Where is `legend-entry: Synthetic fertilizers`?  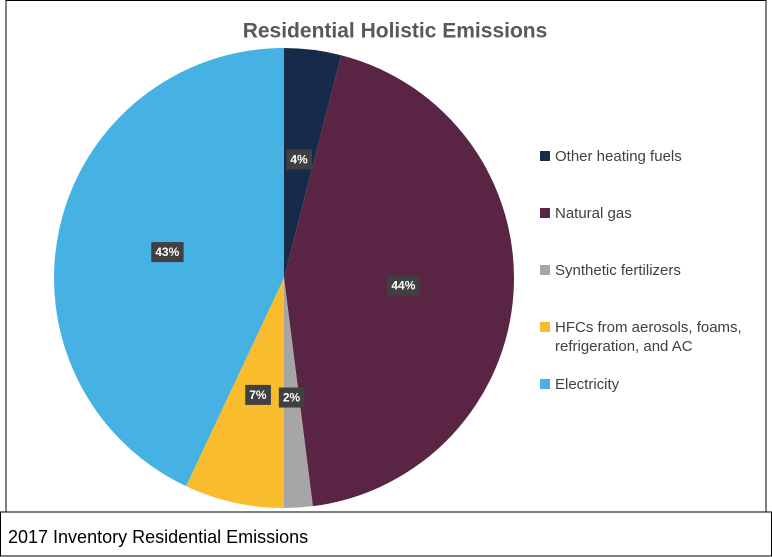 legend-entry: Synthetic fertilizers is located at coordinates (655, 270).